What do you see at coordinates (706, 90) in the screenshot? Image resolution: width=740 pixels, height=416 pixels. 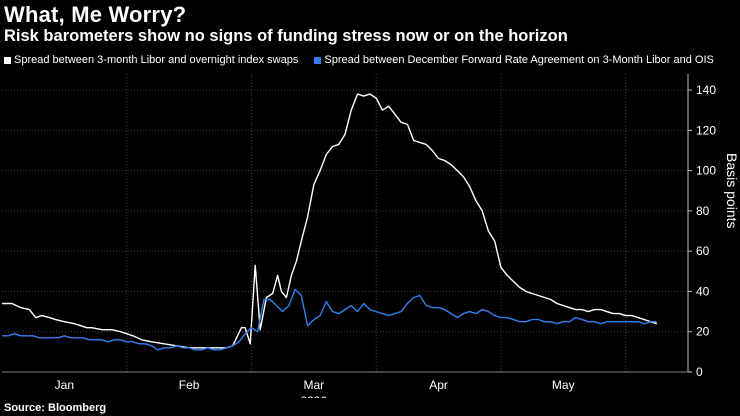 I see `y-tick-label-140: 140` at bounding box center [706, 90].